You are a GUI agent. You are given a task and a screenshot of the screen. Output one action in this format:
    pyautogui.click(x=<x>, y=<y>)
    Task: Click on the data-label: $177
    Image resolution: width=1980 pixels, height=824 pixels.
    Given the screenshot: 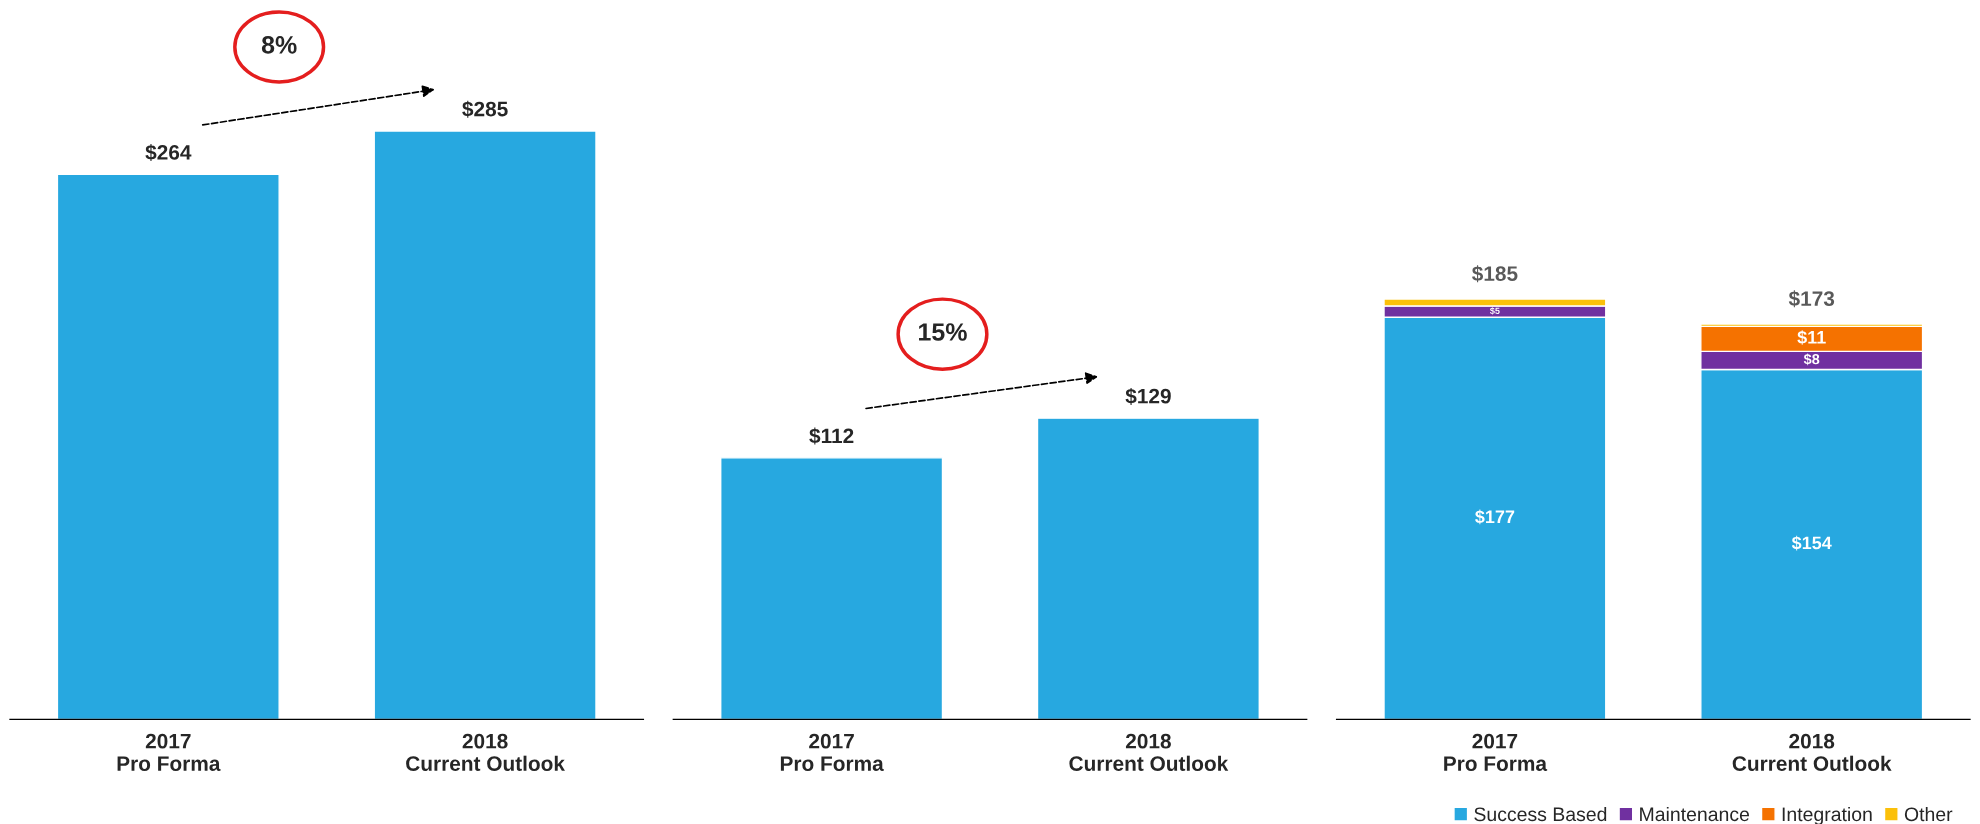 What is the action you would take?
    pyautogui.click(x=1495, y=517)
    